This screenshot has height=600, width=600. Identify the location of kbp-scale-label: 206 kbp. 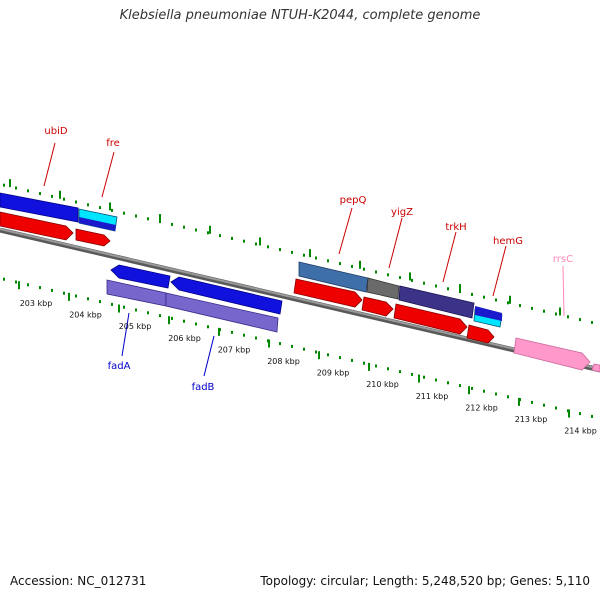
(184, 338).